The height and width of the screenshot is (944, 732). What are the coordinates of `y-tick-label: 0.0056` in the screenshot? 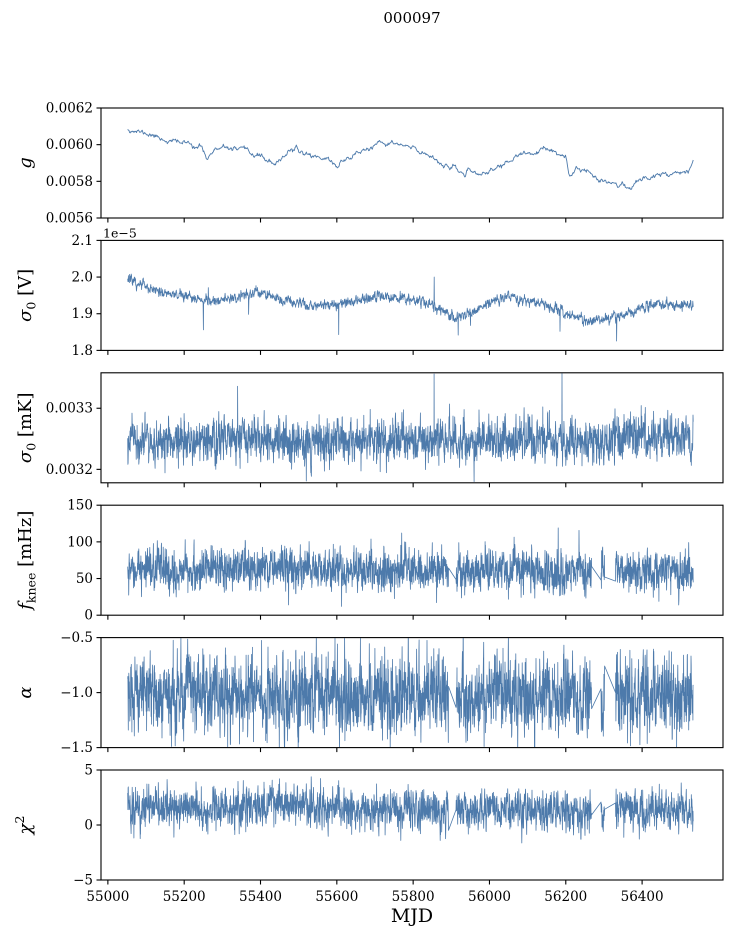 It's located at (69, 219).